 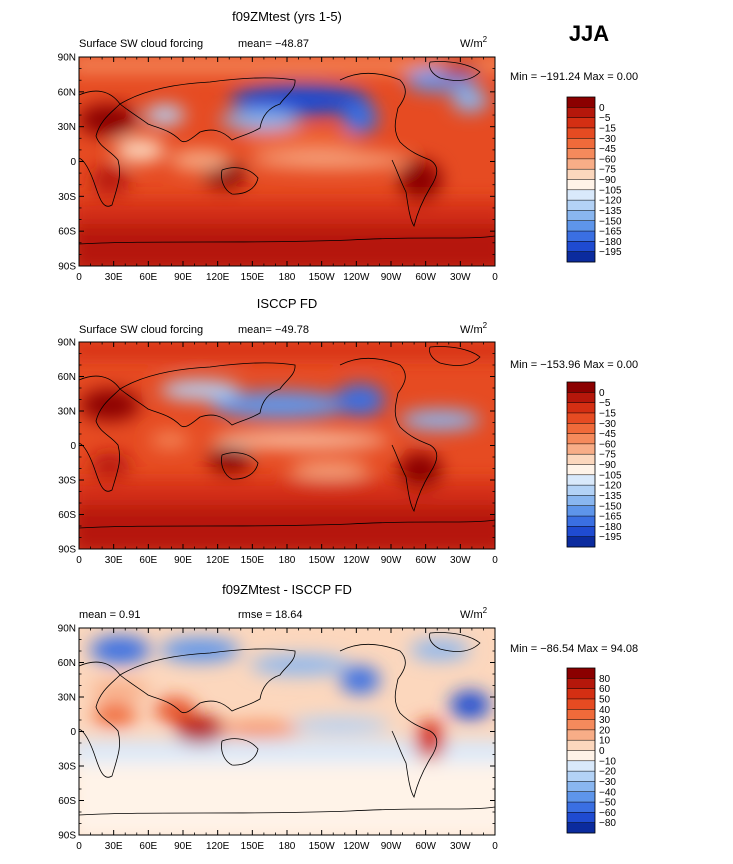 What do you see at coordinates (273, 330) in the screenshot?
I see `panel-2-mean-label: mean= −49.78` at bounding box center [273, 330].